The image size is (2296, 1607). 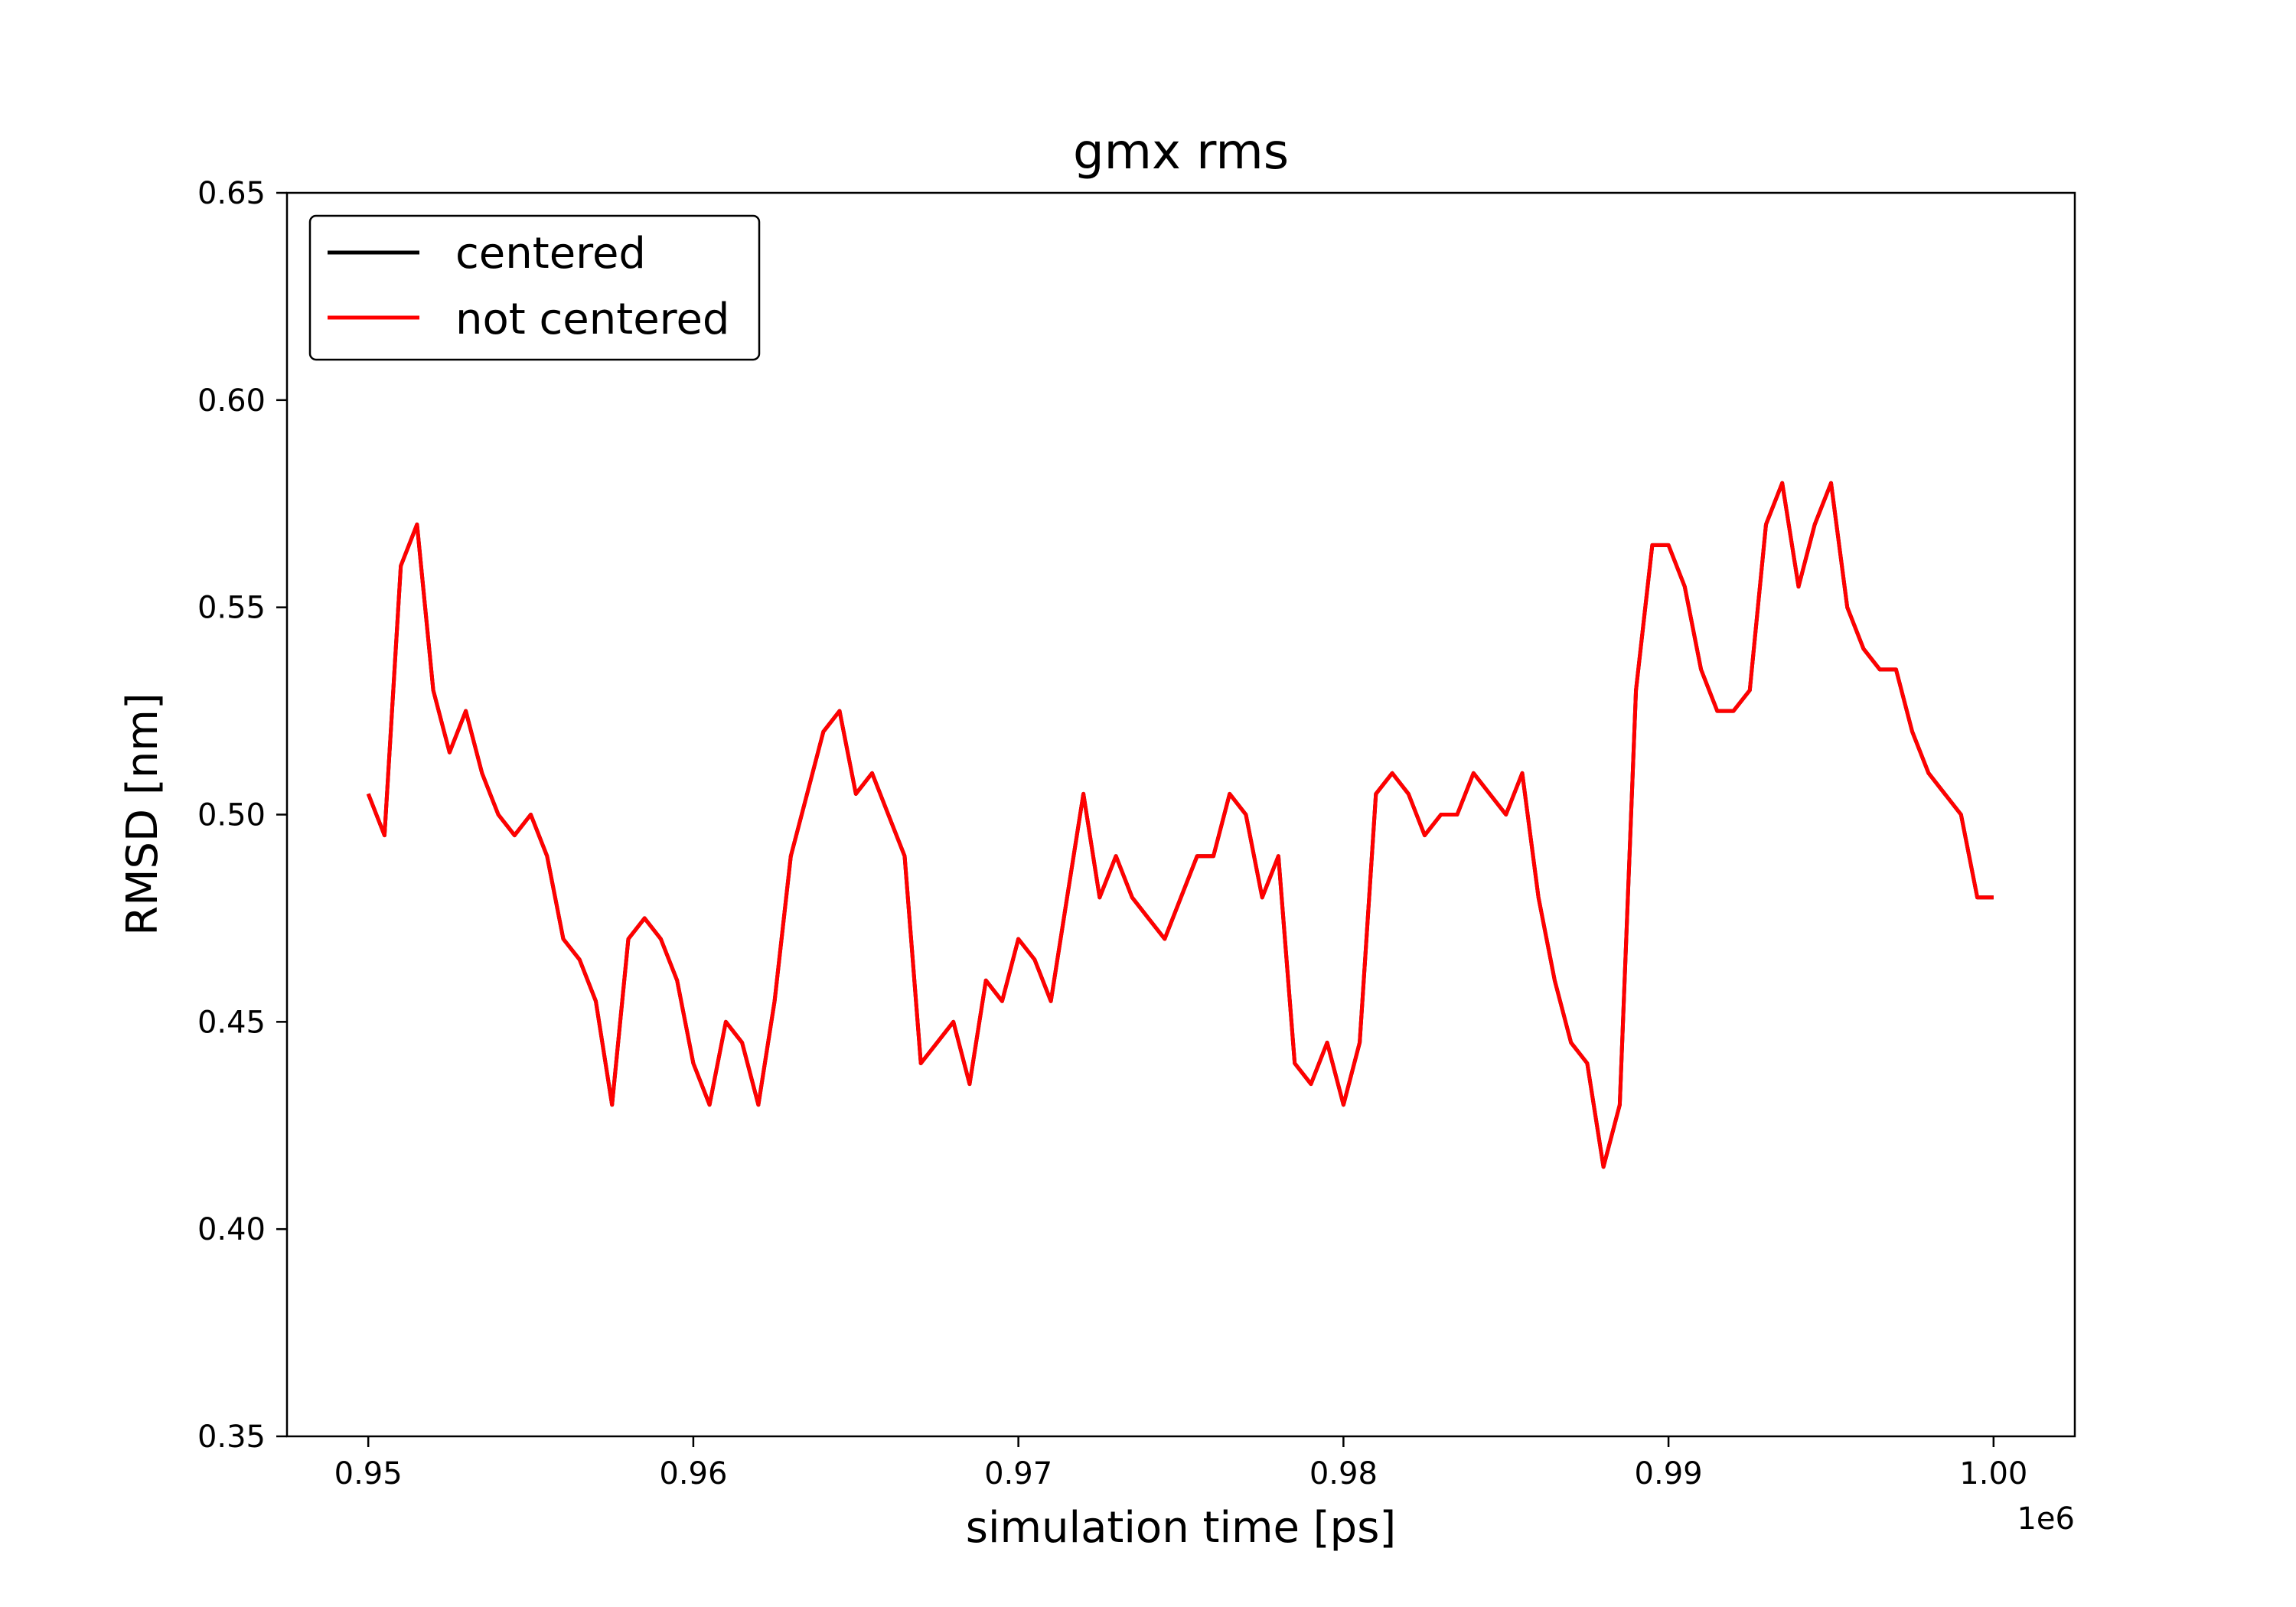 What do you see at coordinates (1669, 1473) in the screenshot?
I see `x-tick-label: 0.99` at bounding box center [1669, 1473].